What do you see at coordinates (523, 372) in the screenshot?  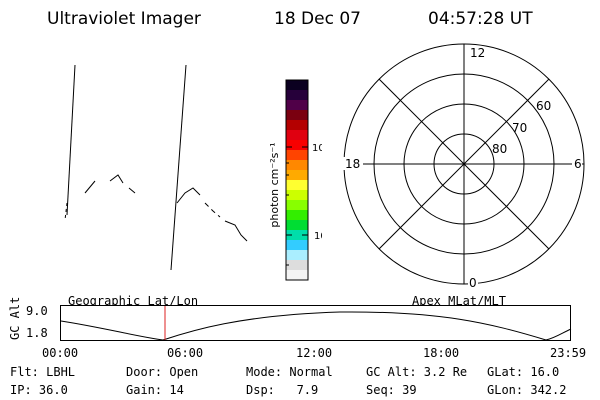 I see `info-glat: GLat: 16.0` at bounding box center [523, 372].